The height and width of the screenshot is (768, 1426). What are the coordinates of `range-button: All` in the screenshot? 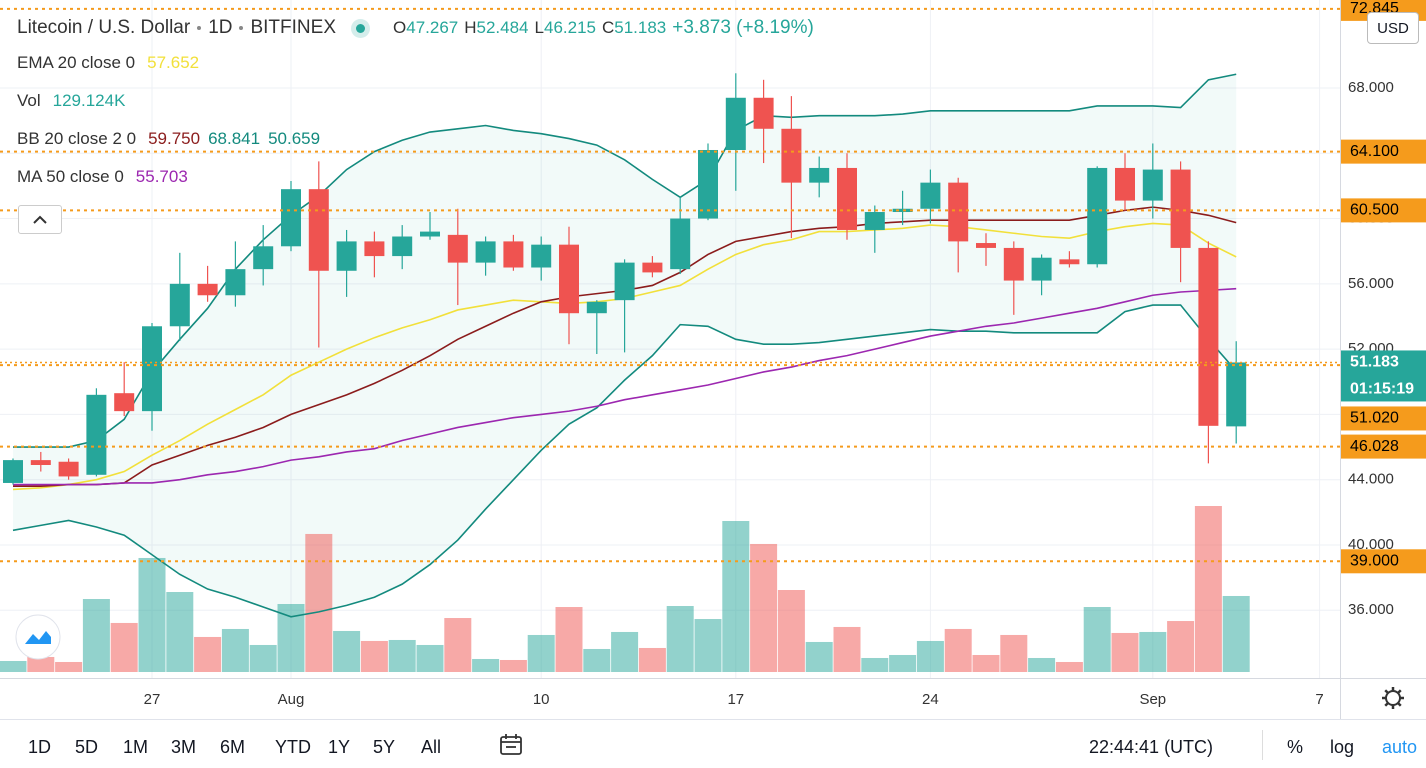 It's located at (431, 747).